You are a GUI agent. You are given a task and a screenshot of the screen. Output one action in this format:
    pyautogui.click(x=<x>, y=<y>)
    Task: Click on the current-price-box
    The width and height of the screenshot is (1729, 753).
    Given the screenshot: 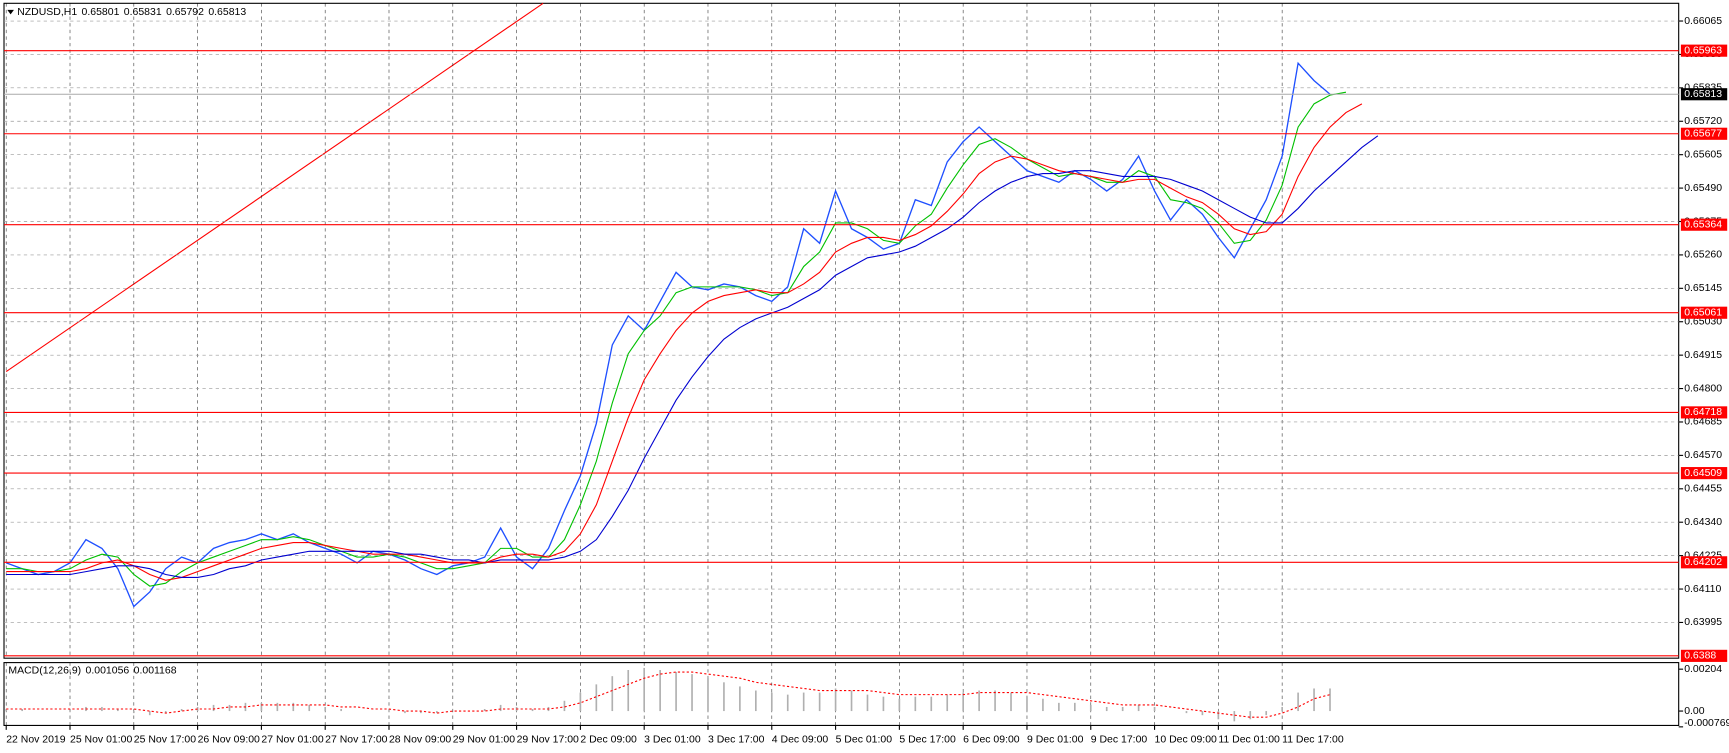 What is the action you would take?
    pyautogui.click(x=1704, y=94)
    